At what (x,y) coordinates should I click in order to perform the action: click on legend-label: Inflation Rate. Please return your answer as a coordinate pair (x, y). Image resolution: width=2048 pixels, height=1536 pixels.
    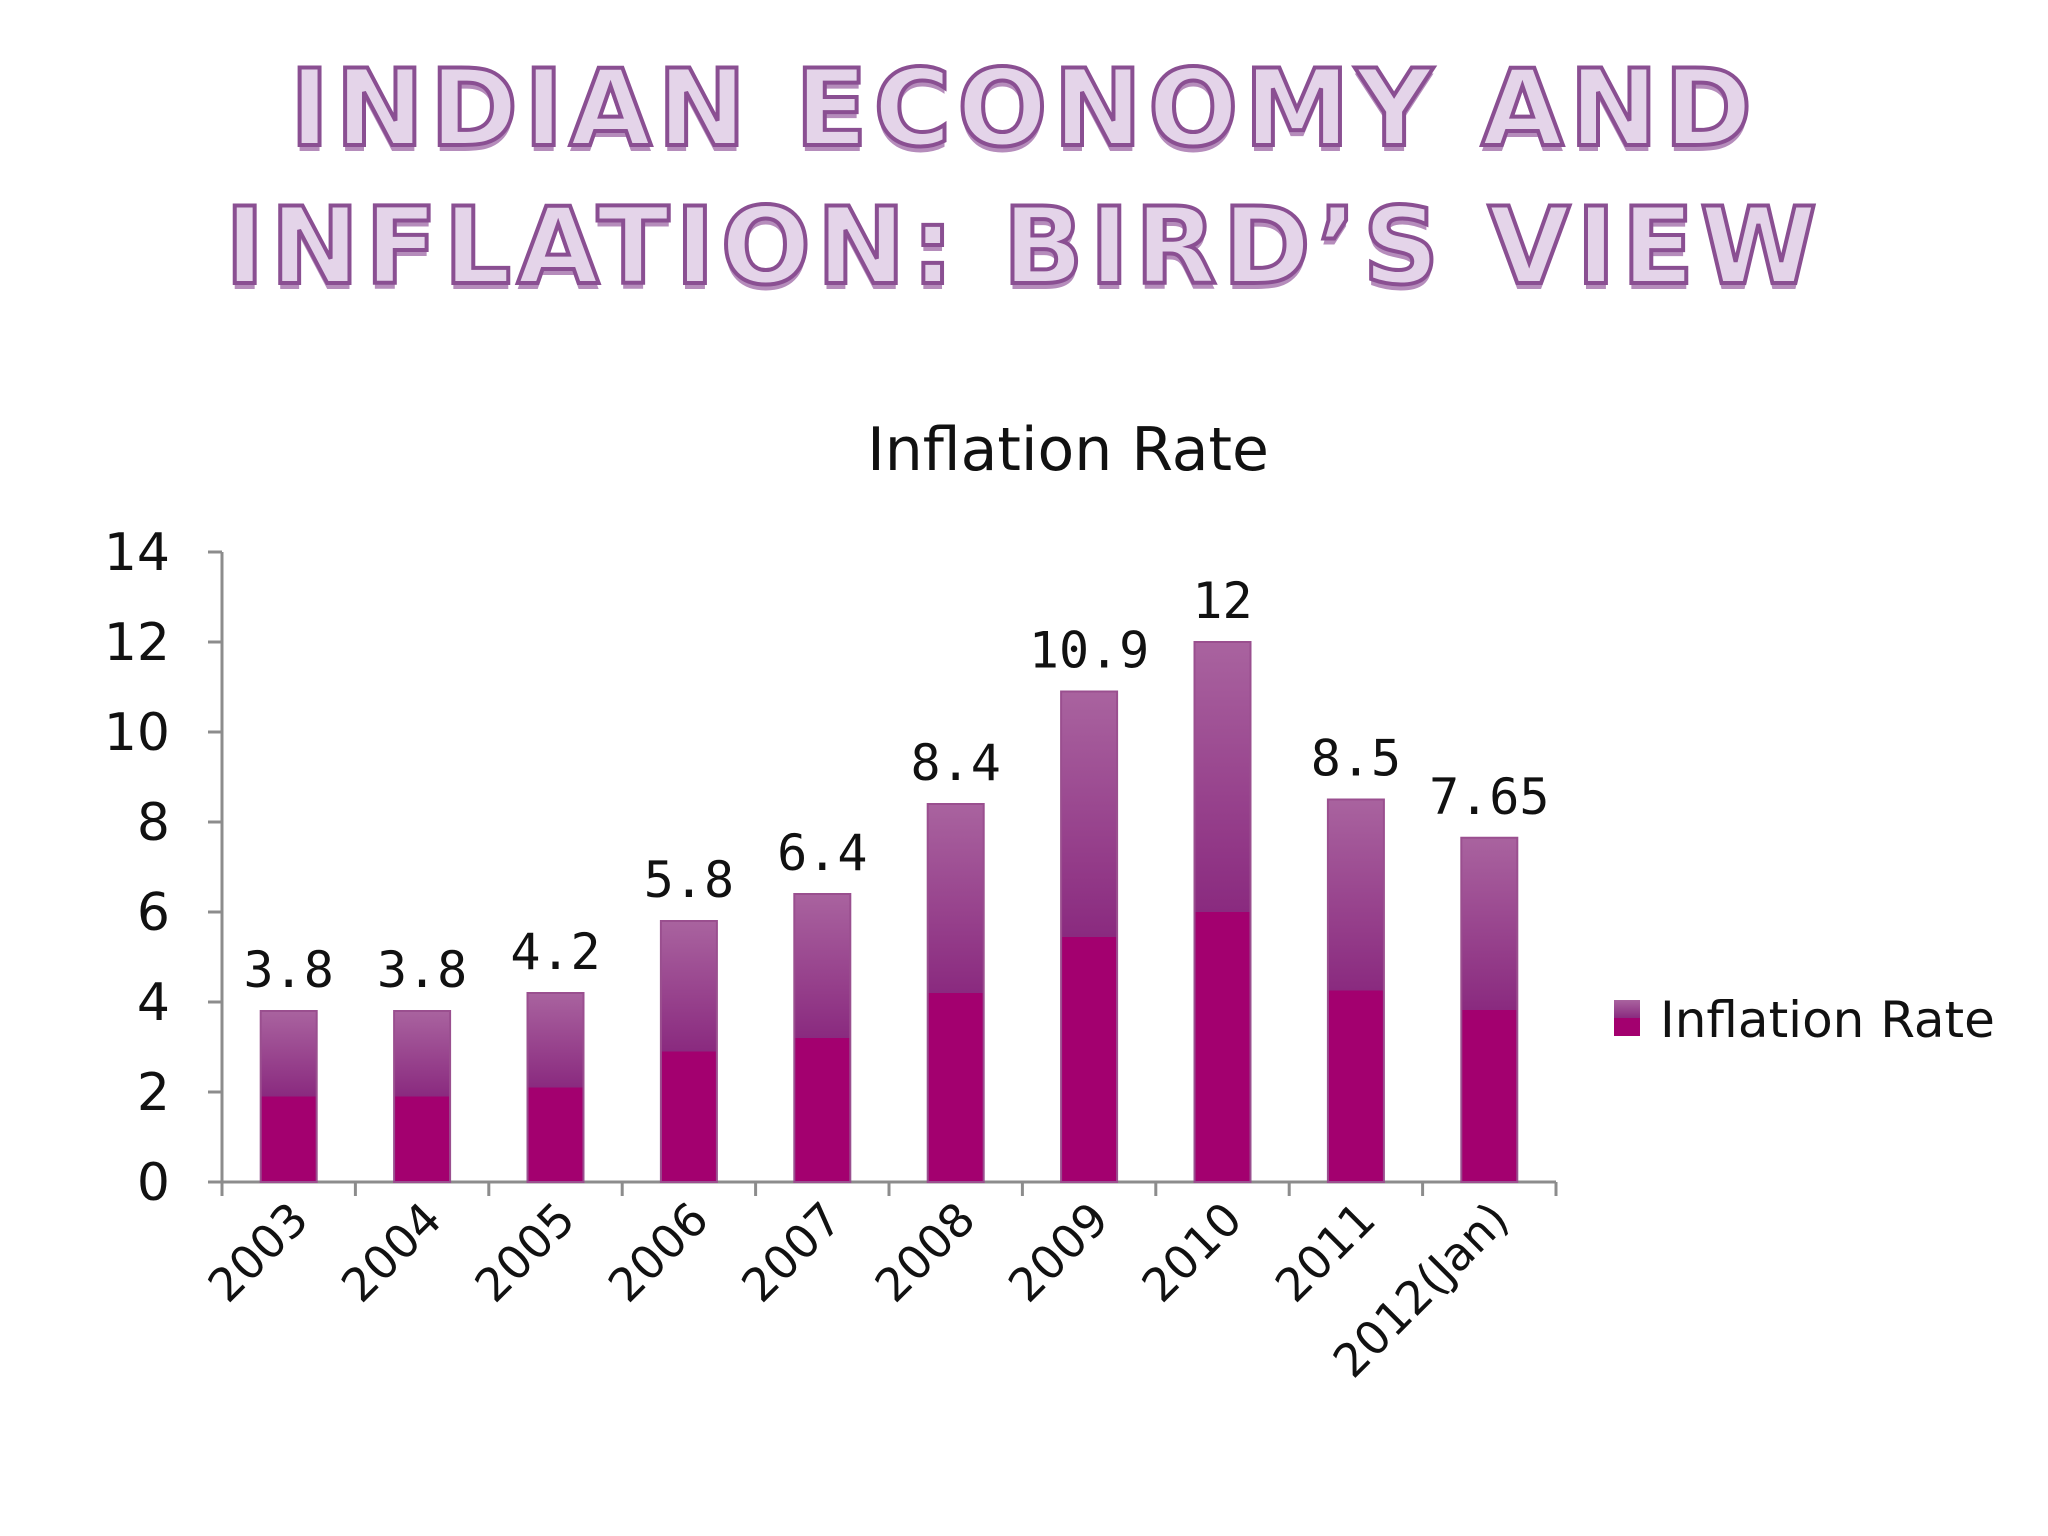
    Looking at the image, I should click on (1827, 1020).